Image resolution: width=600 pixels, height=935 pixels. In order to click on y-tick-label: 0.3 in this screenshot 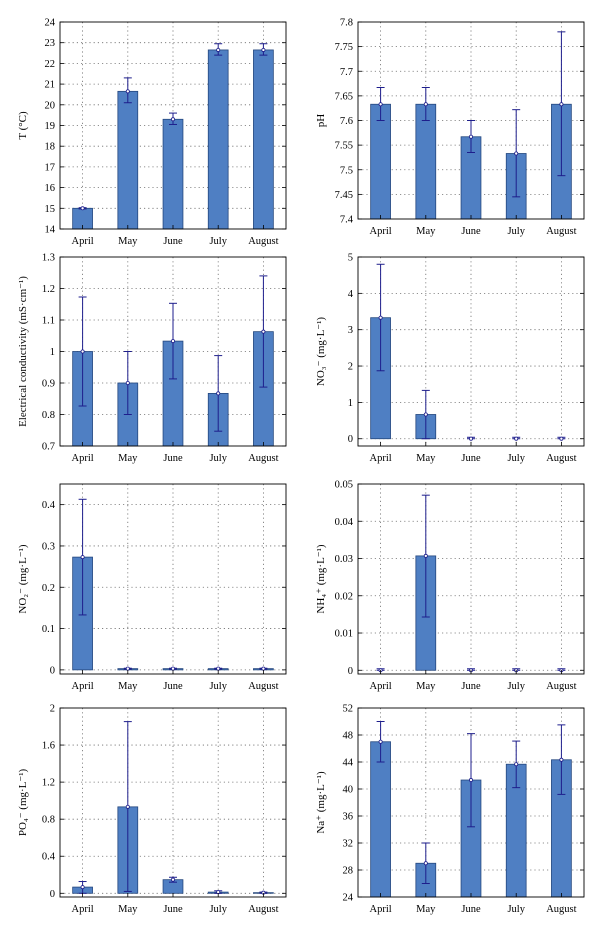, I will do `click(48, 546)`.